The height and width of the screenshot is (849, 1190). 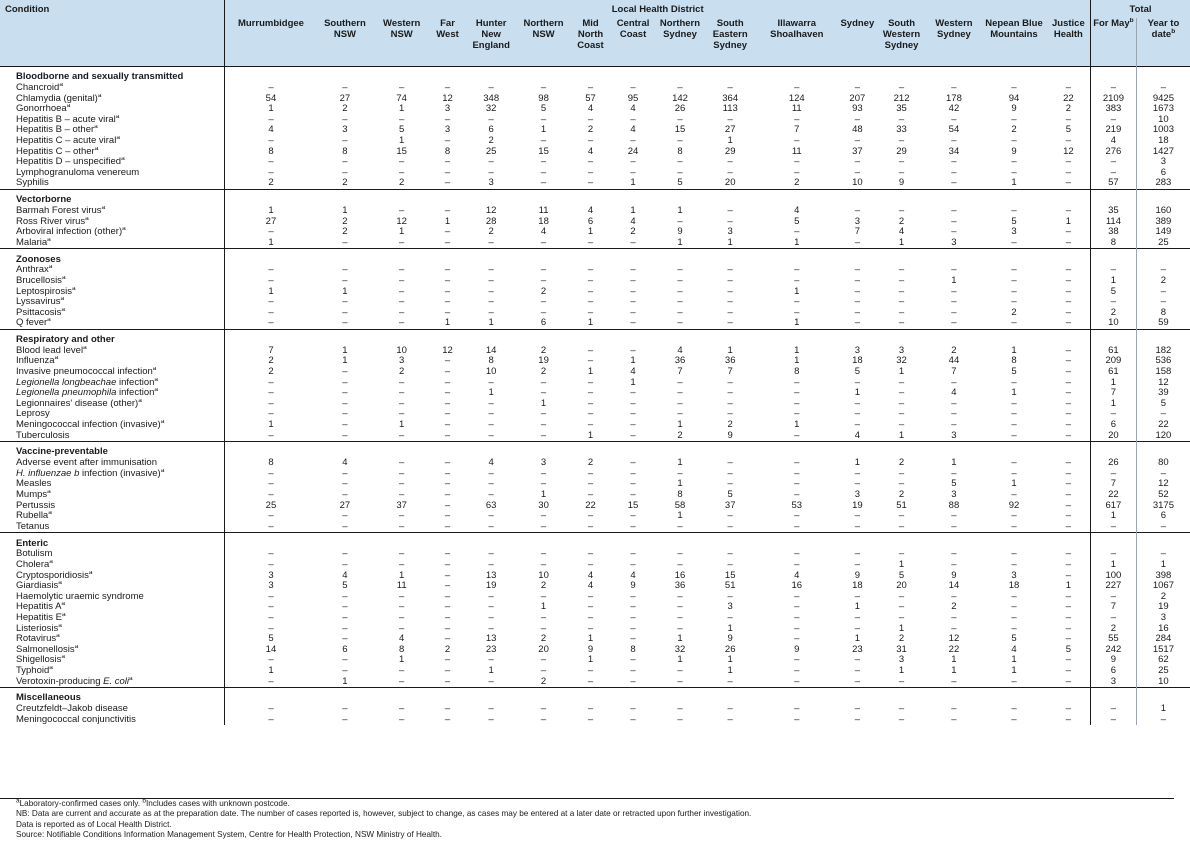 I want to click on district-count-cell: 22, so click(x=954, y=649).